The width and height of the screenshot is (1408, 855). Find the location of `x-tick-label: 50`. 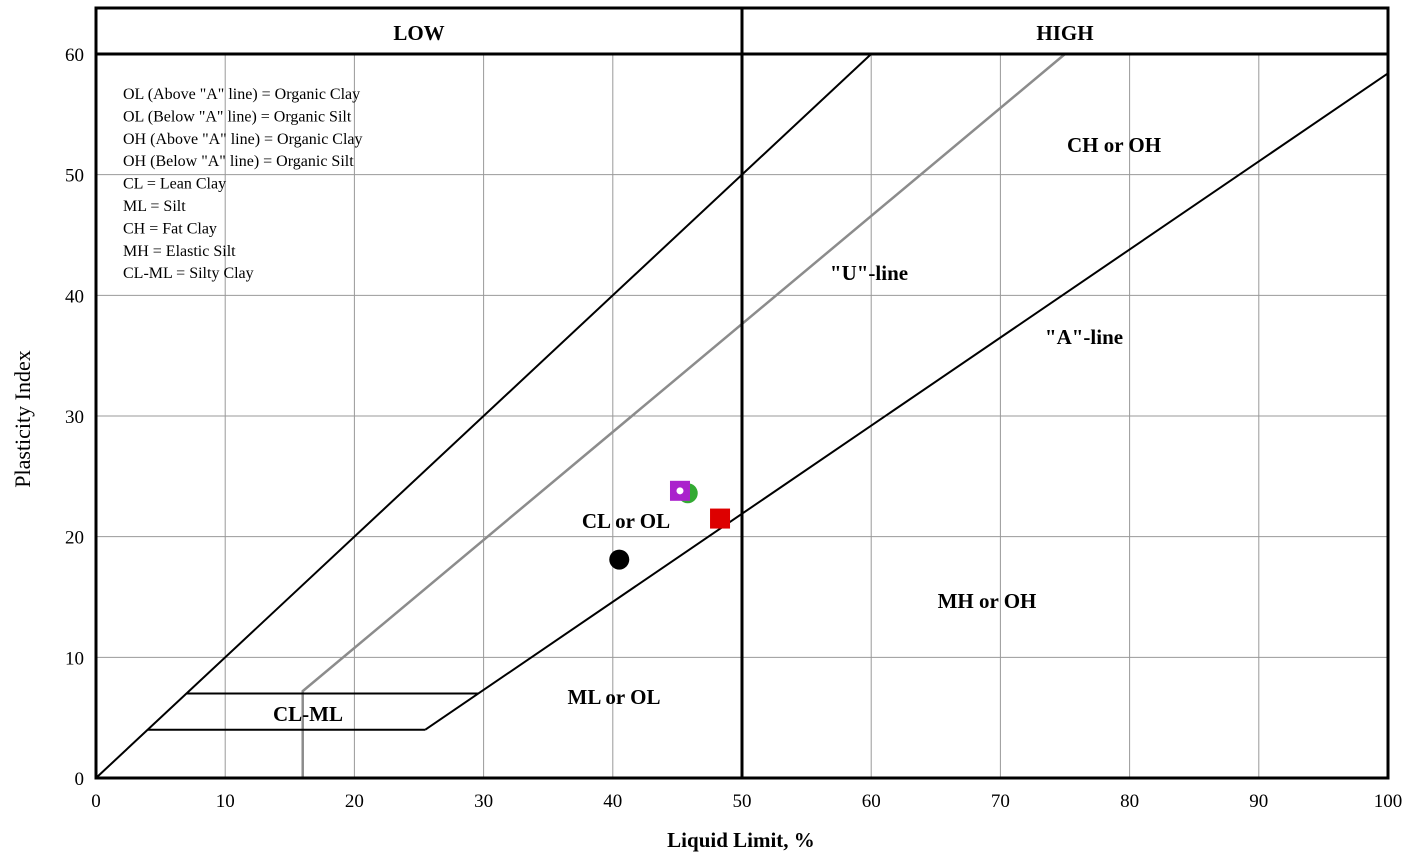

x-tick-label: 50 is located at coordinates (742, 801).